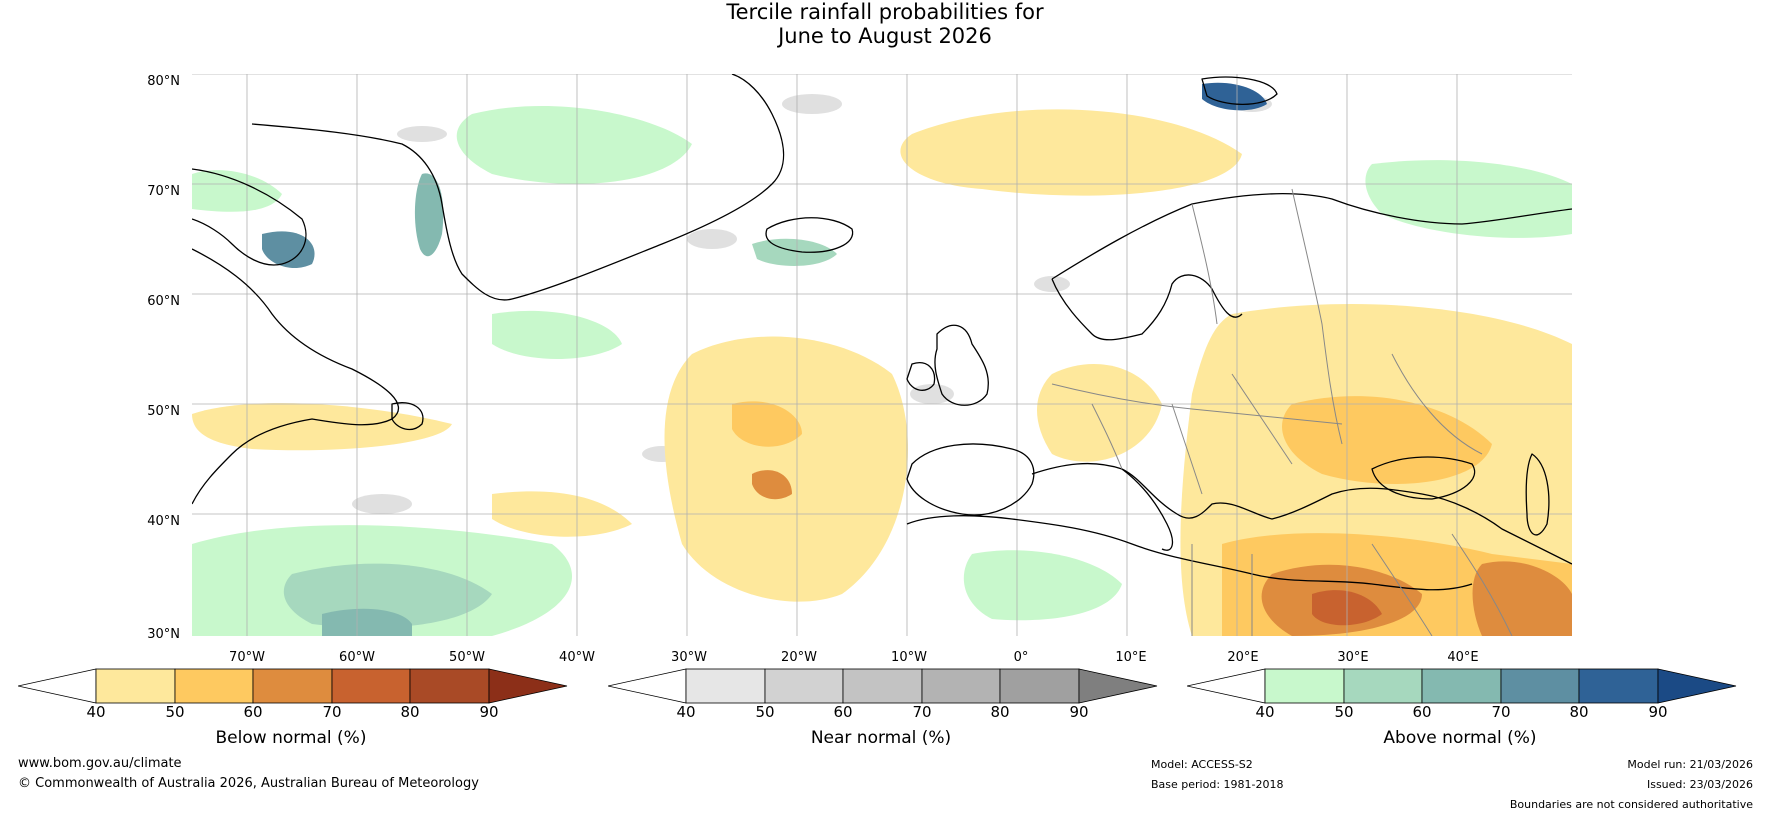 The image size is (1770, 816). What do you see at coordinates (163, 411) in the screenshot?
I see `lat-label-50n: 50°N` at bounding box center [163, 411].